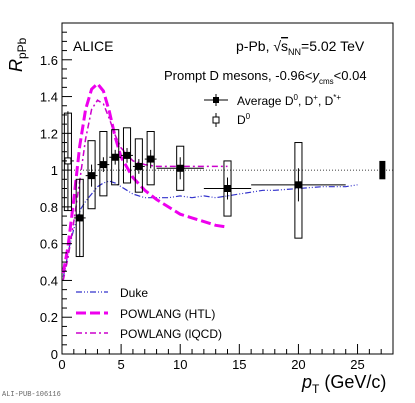 The image size is (415, 403). I want to click on x-axis-title: pT (GeV/c), so click(343, 384).